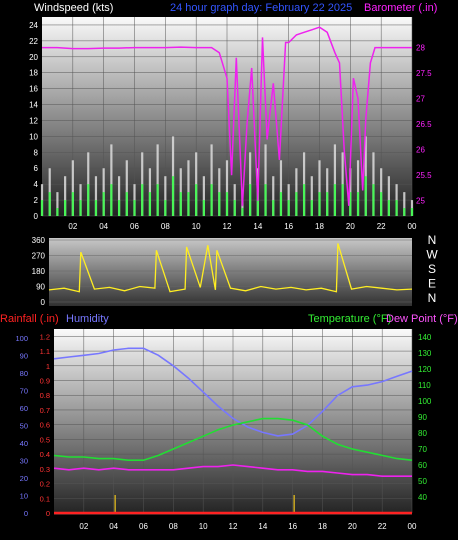 The image size is (458, 540). What do you see at coordinates (422, 449) in the screenshot?
I see `temperature-tick-label: 70` at bounding box center [422, 449].